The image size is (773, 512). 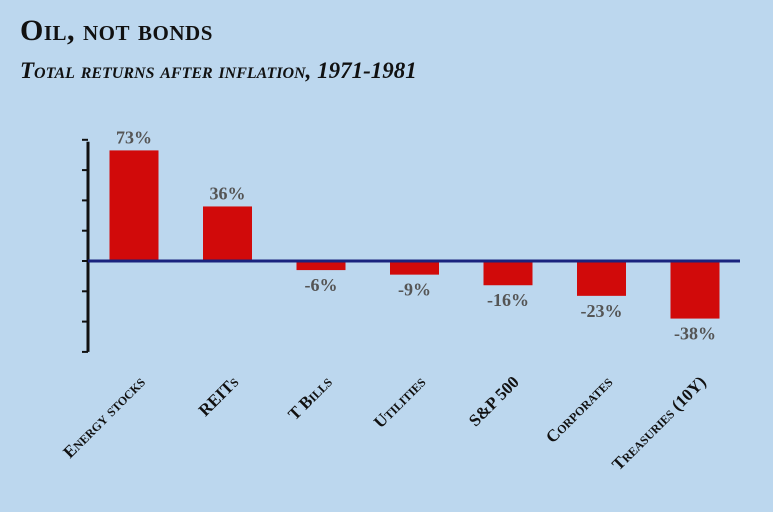 What do you see at coordinates (414, 290) in the screenshot?
I see `data-label: -9%` at bounding box center [414, 290].